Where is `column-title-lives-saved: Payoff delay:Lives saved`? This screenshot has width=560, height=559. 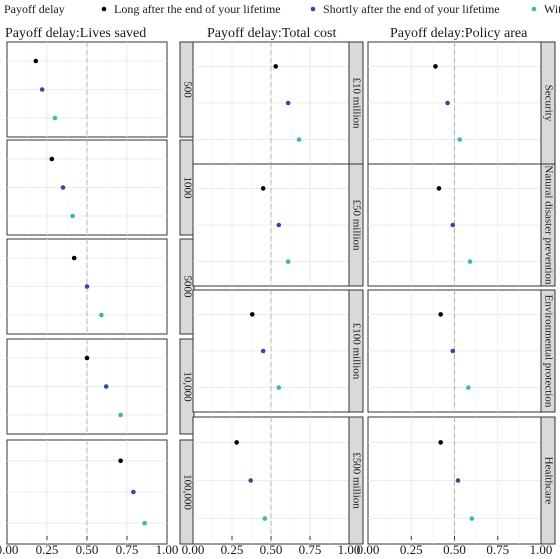 column-title-lives-saved: Payoff delay:Lives saved is located at coordinates (75, 33).